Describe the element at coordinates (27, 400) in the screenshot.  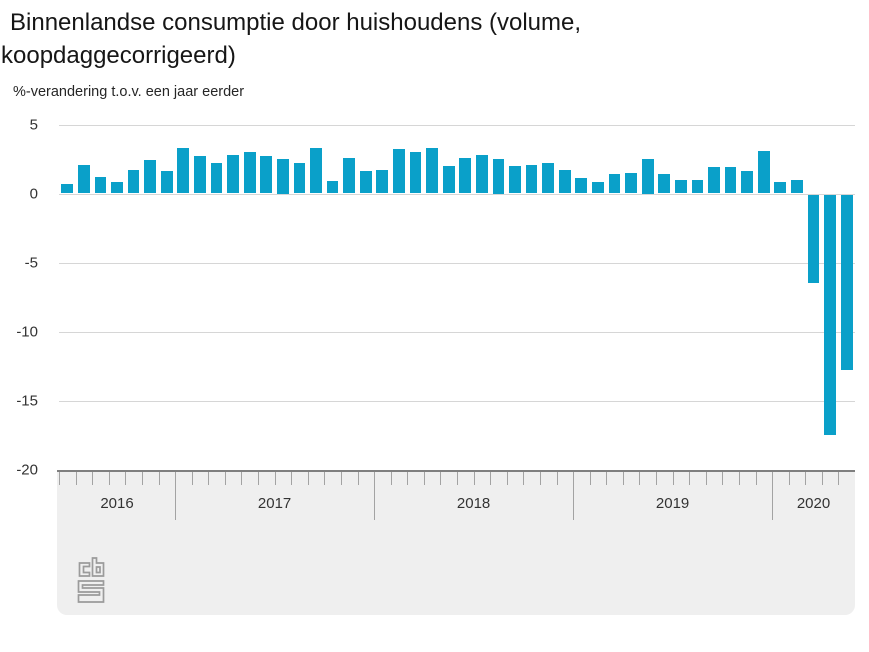
I see `y-axis-label: -15` at that location.